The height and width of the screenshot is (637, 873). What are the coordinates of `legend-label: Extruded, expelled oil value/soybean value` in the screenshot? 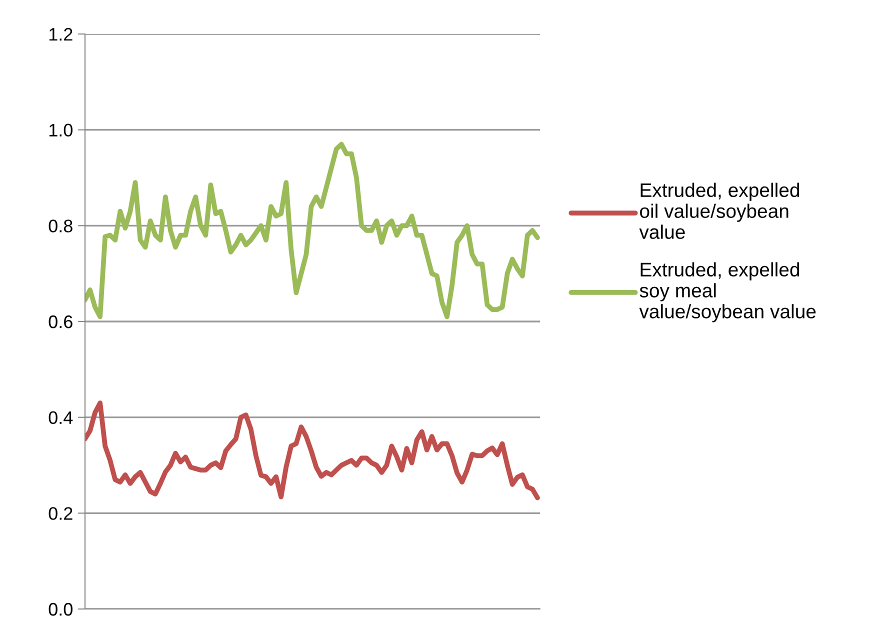 It's located at (719, 210).